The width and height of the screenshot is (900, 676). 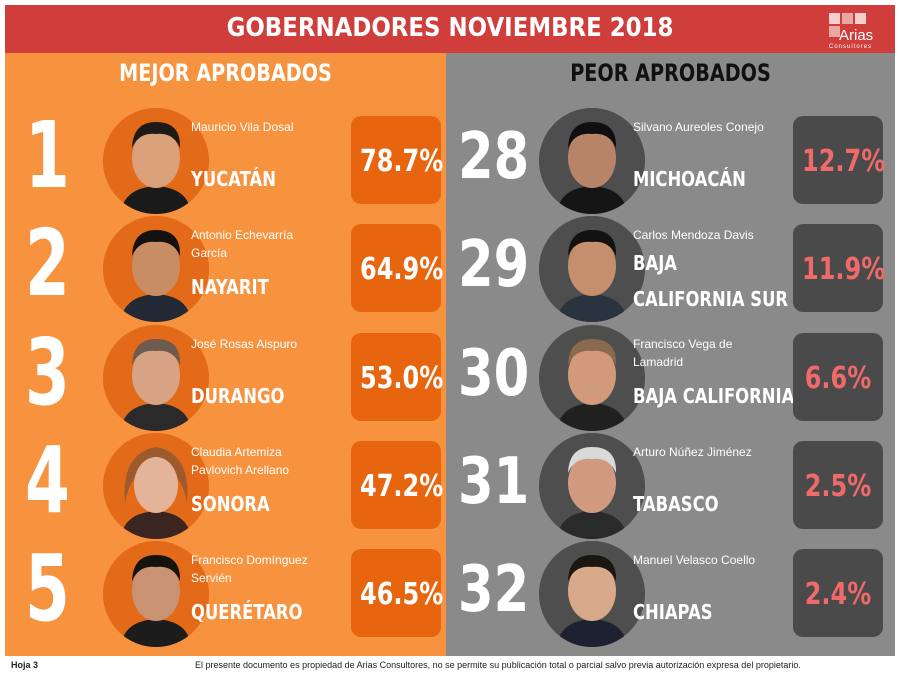 I want to click on approval-box: 12.7%, so click(x=839, y=160).